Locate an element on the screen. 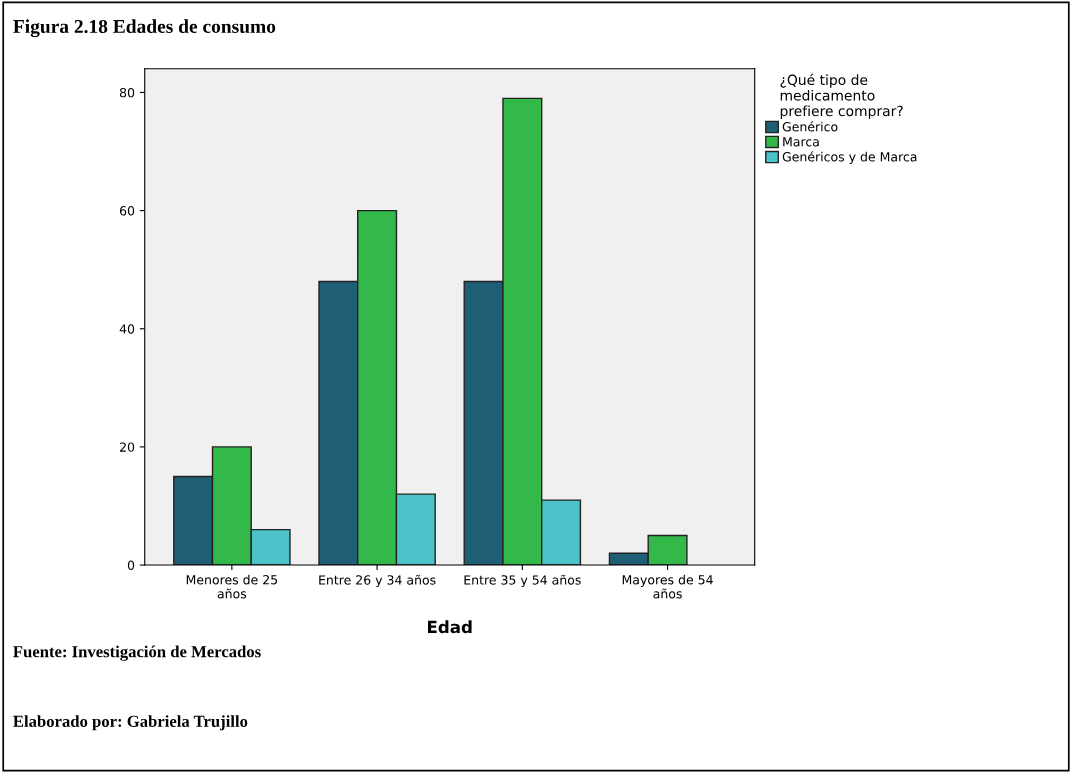  y-tick-label: 40 is located at coordinates (127, 329).